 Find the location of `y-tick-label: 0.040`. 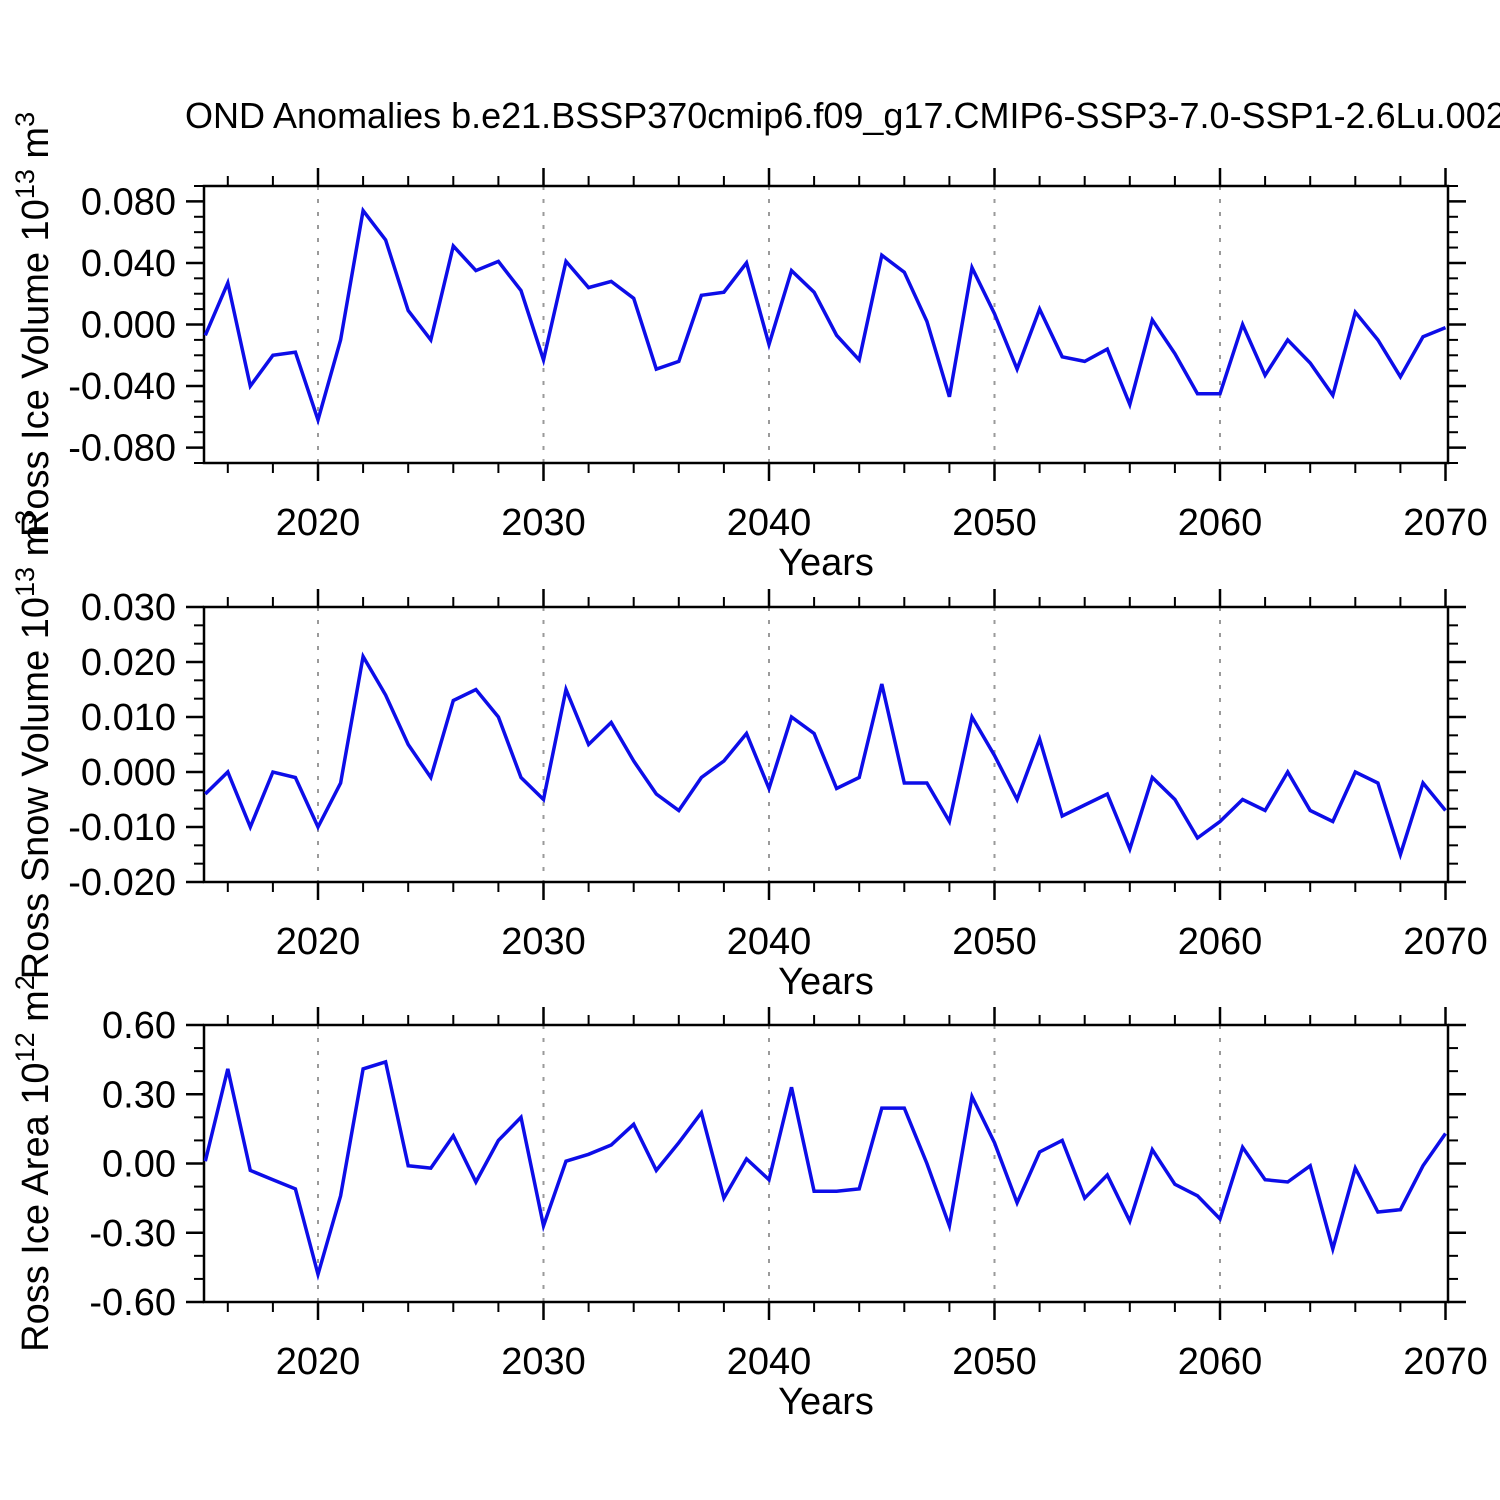

y-tick-label: 0.040 is located at coordinates (128, 264).